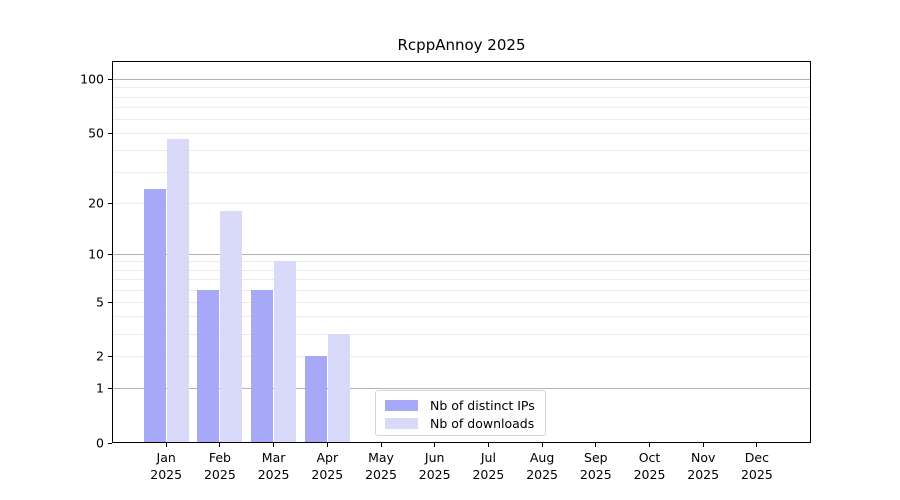 The image size is (900, 500). I want to click on y-tick-label: 0, so click(100, 443).